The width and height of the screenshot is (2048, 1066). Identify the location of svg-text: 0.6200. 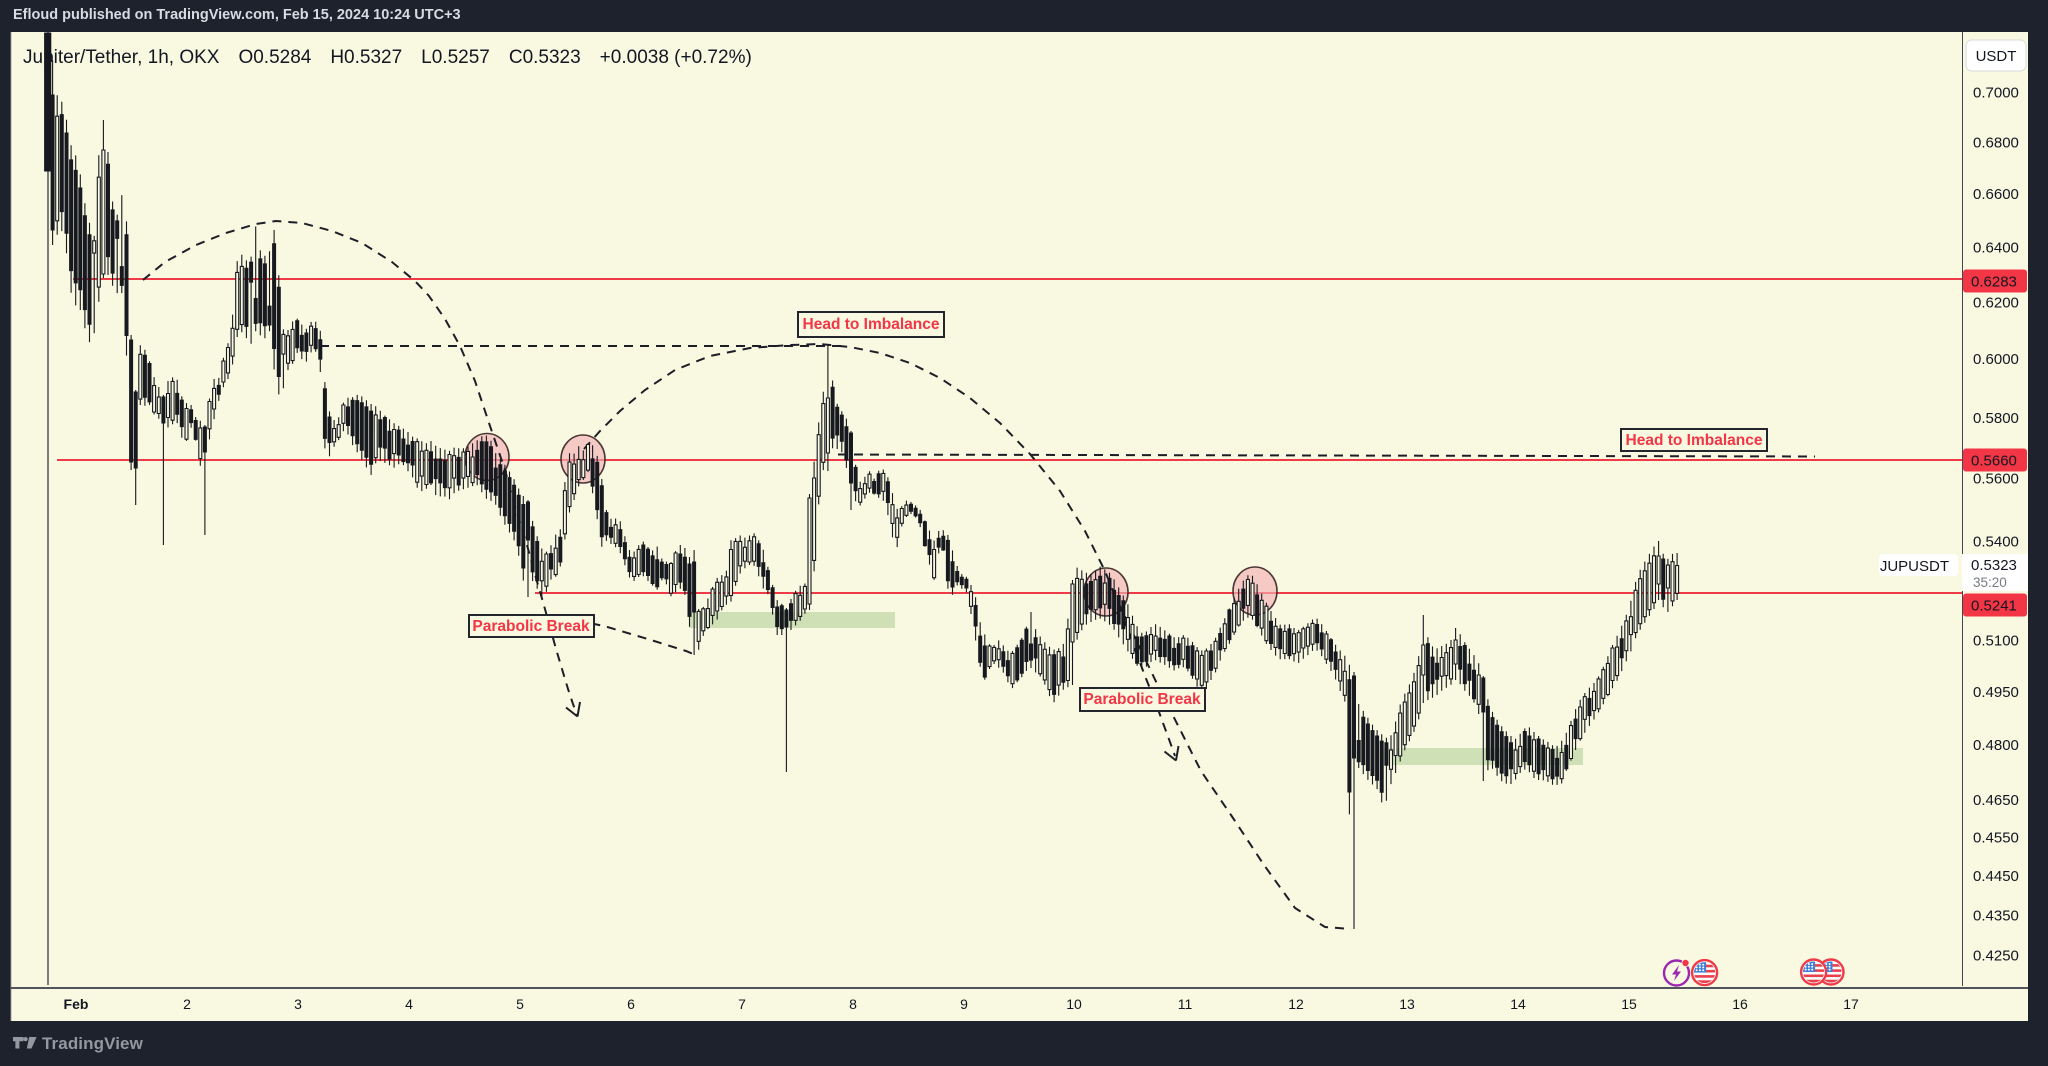
(1996, 302).